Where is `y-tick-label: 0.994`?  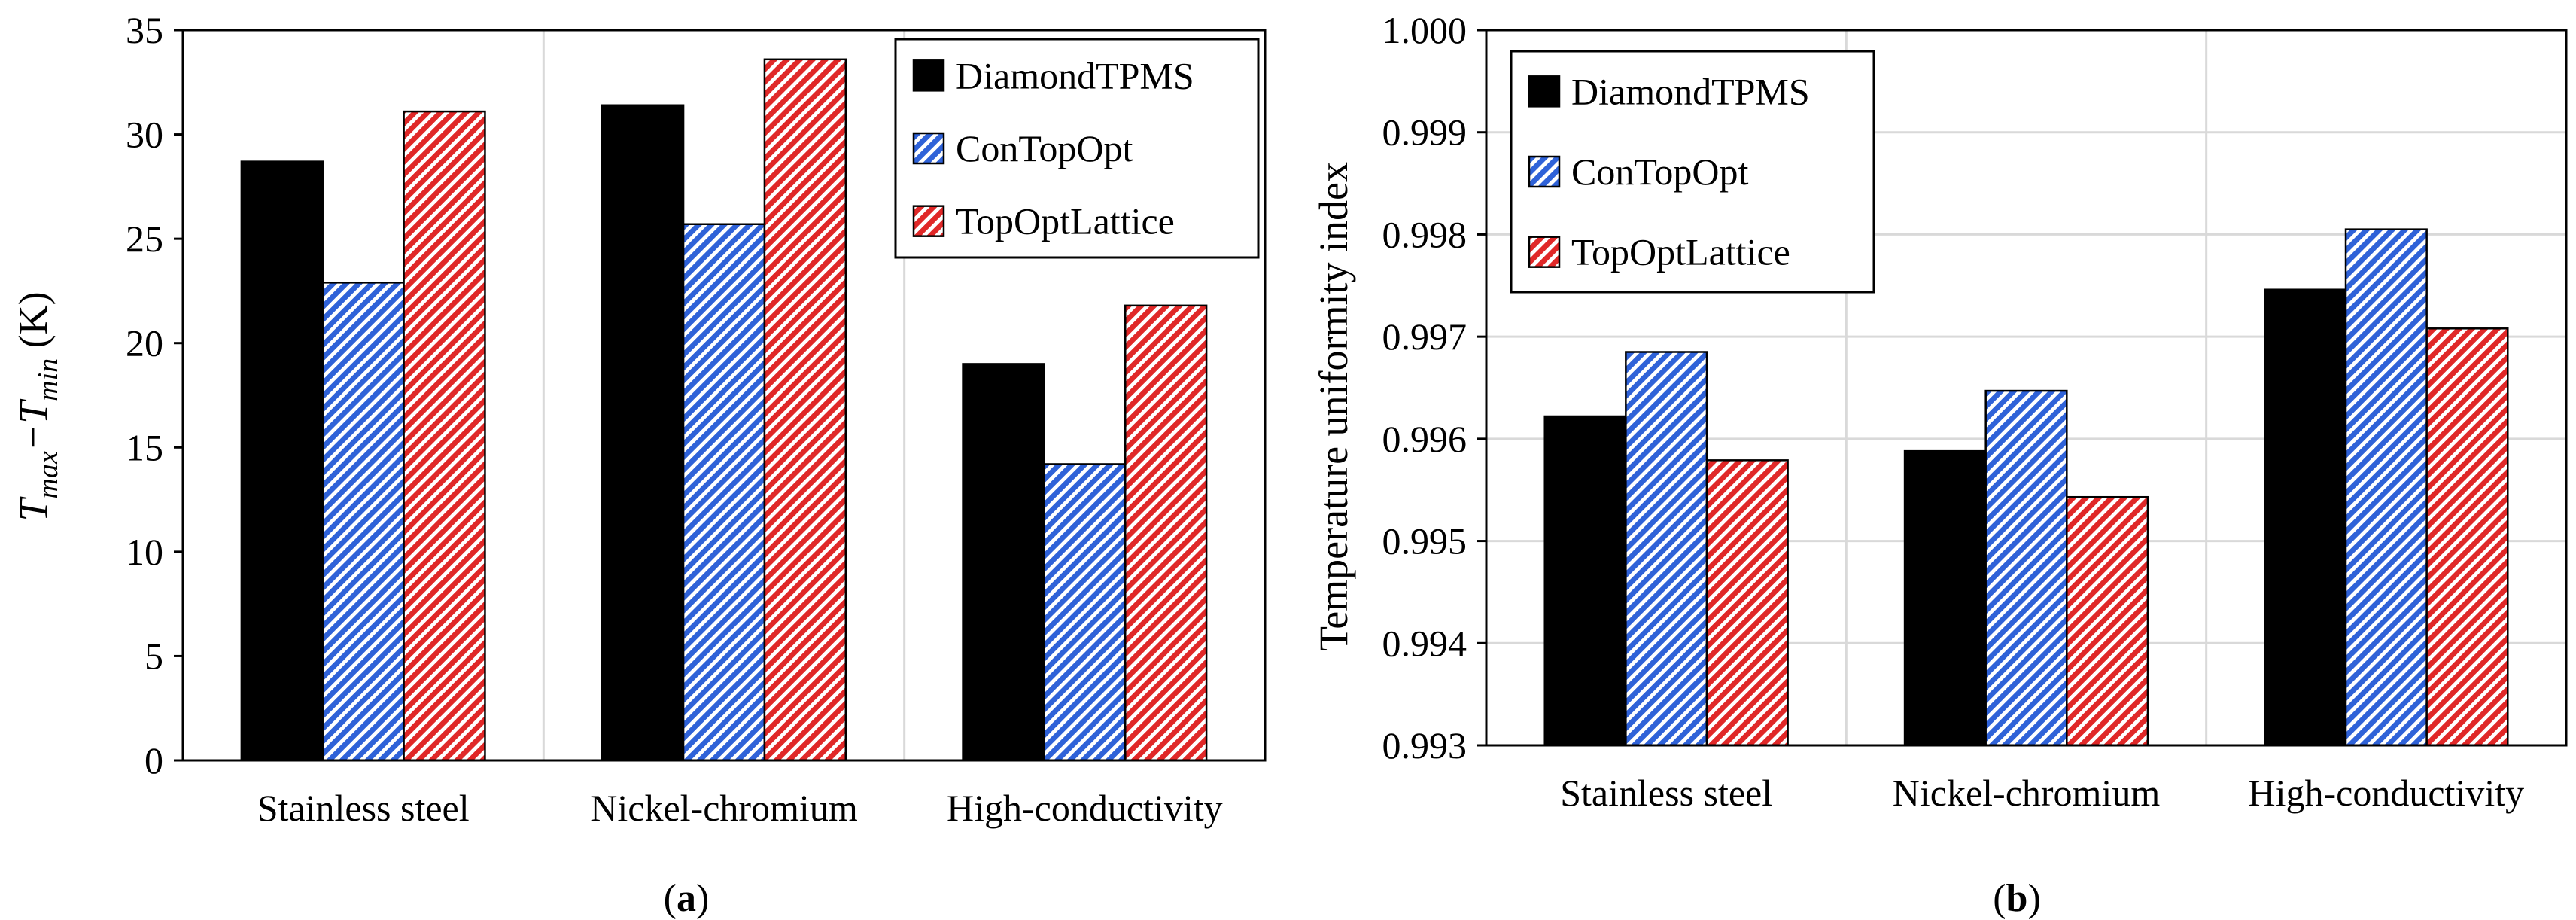
y-tick-label: 0.994 is located at coordinates (1424, 643).